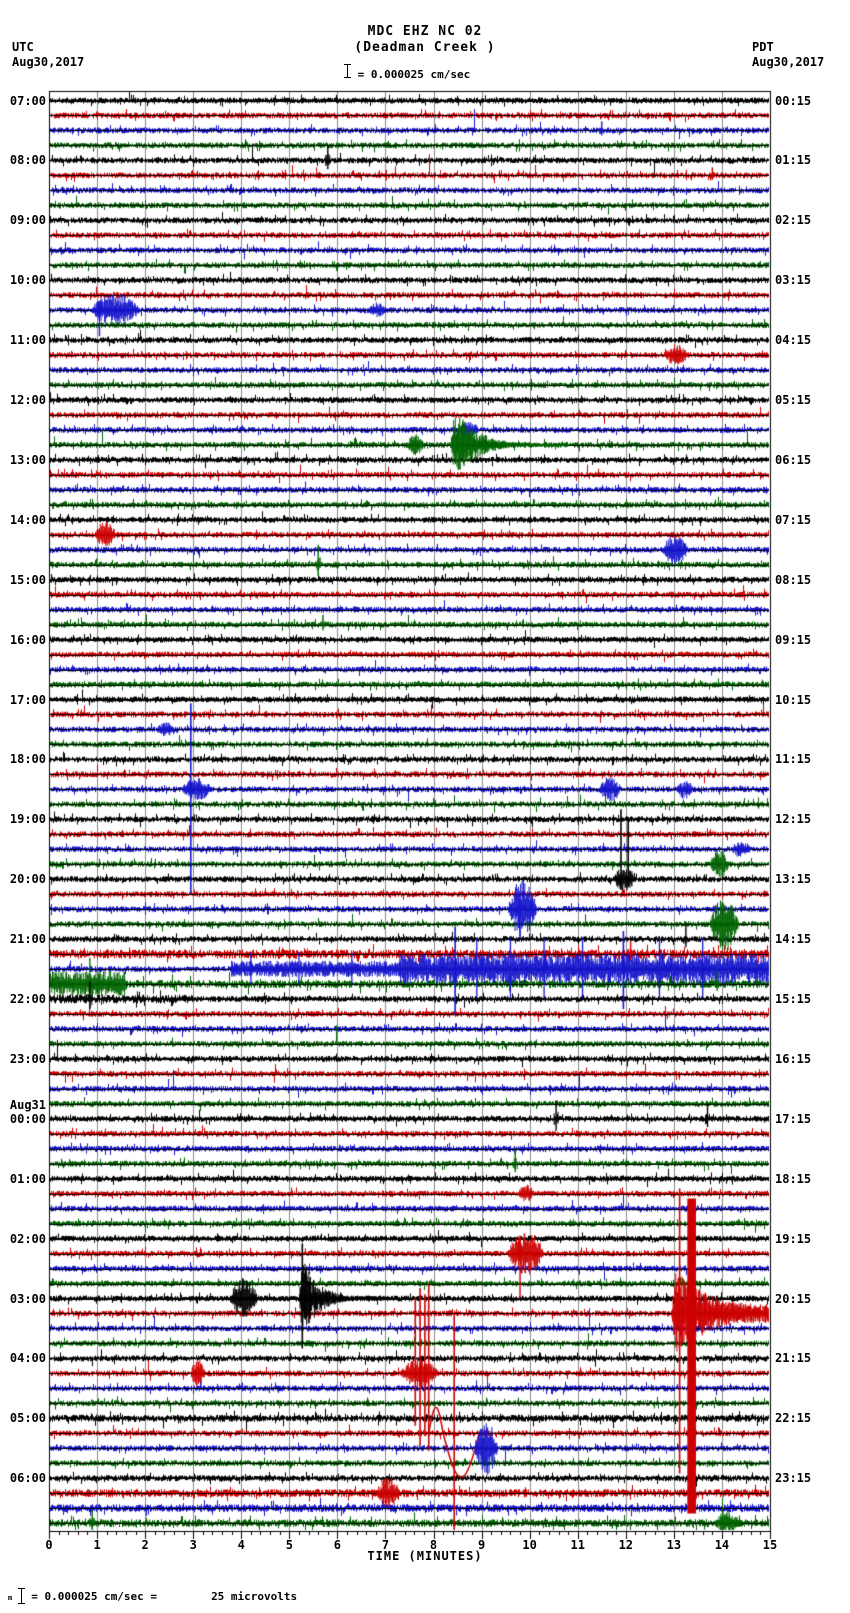  Describe the element at coordinates (27, 819) in the screenshot. I see `utc-hour-label: 19:00` at that location.